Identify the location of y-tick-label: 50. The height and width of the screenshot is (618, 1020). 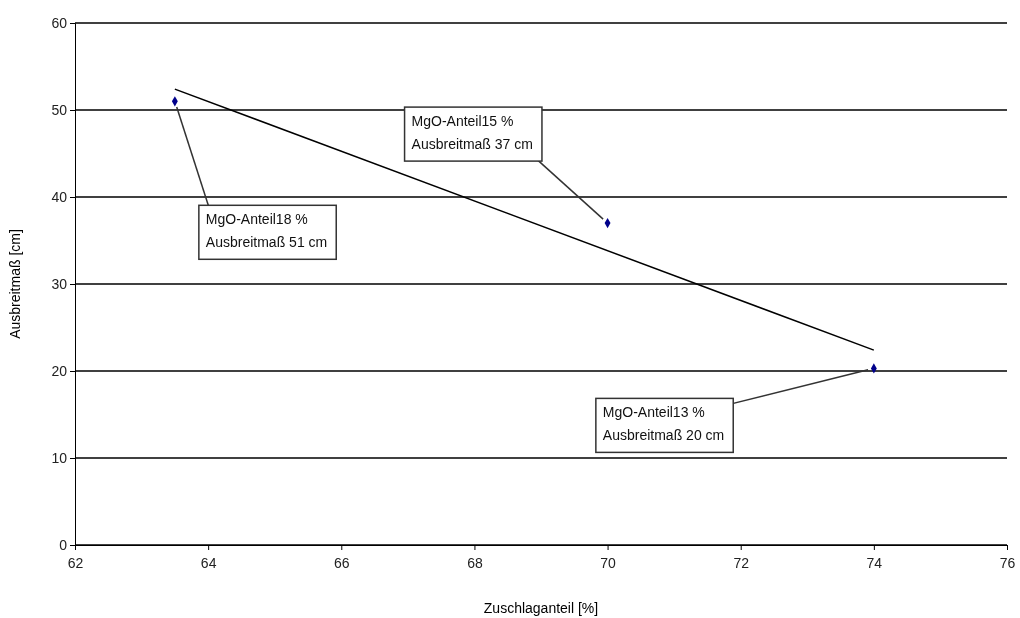
(59, 109).